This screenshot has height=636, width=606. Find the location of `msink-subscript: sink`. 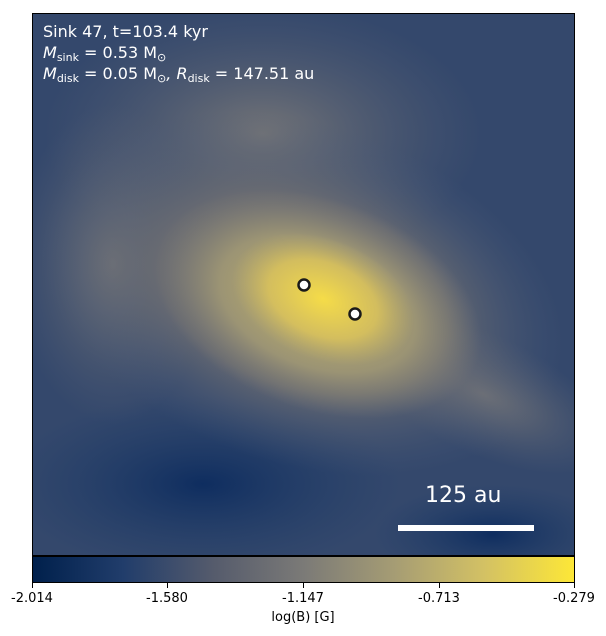

msink-subscript: sink is located at coordinates (67, 57).